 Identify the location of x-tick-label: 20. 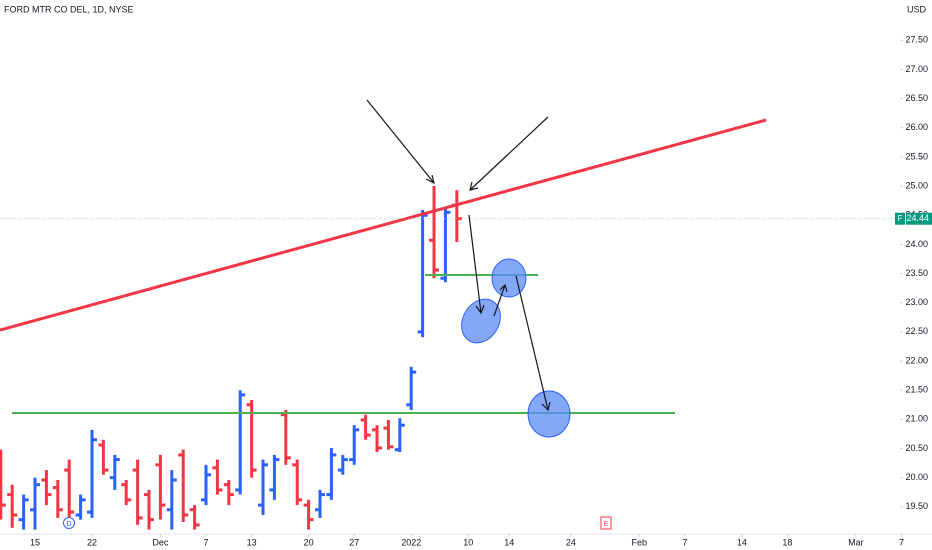
(309, 542).